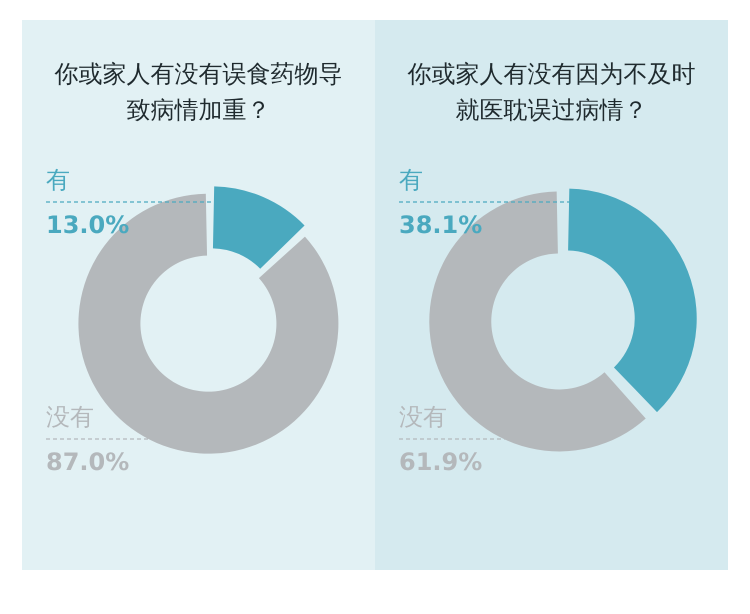 This screenshot has height=614, width=750. I want to click on slice-label: 没有, so click(70, 417).